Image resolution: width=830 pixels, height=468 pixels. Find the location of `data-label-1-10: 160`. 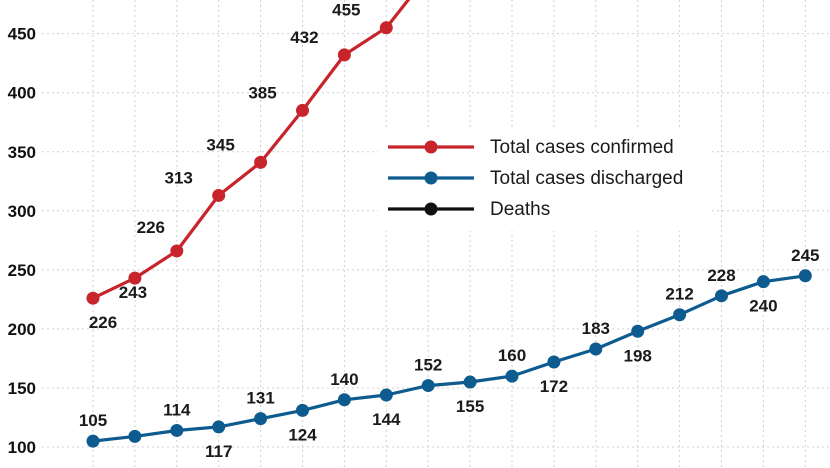

data-label-1-10: 160 is located at coordinates (512, 355).